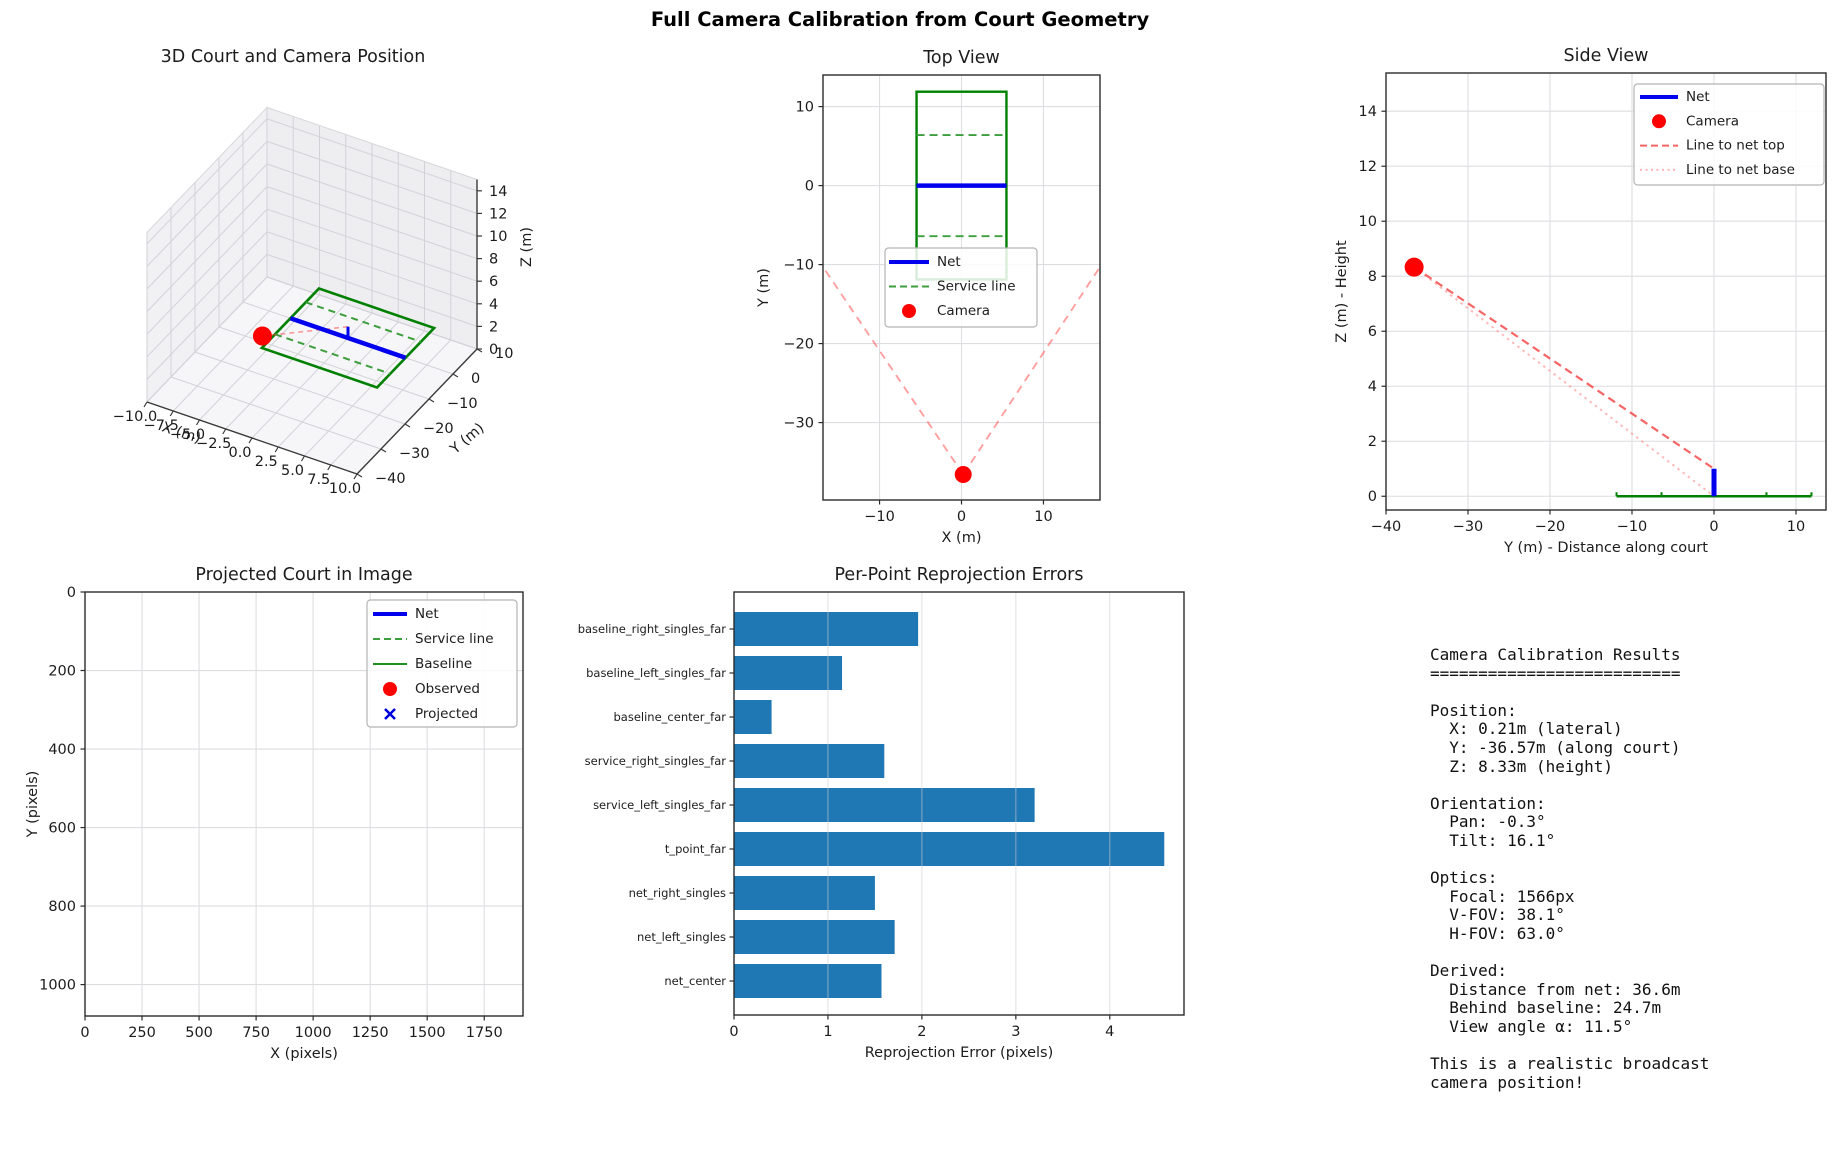 Image resolution: width=1844 pixels, height=1150 pixels. I want to click on y-tick-label-3d: −30, so click(414, 454).